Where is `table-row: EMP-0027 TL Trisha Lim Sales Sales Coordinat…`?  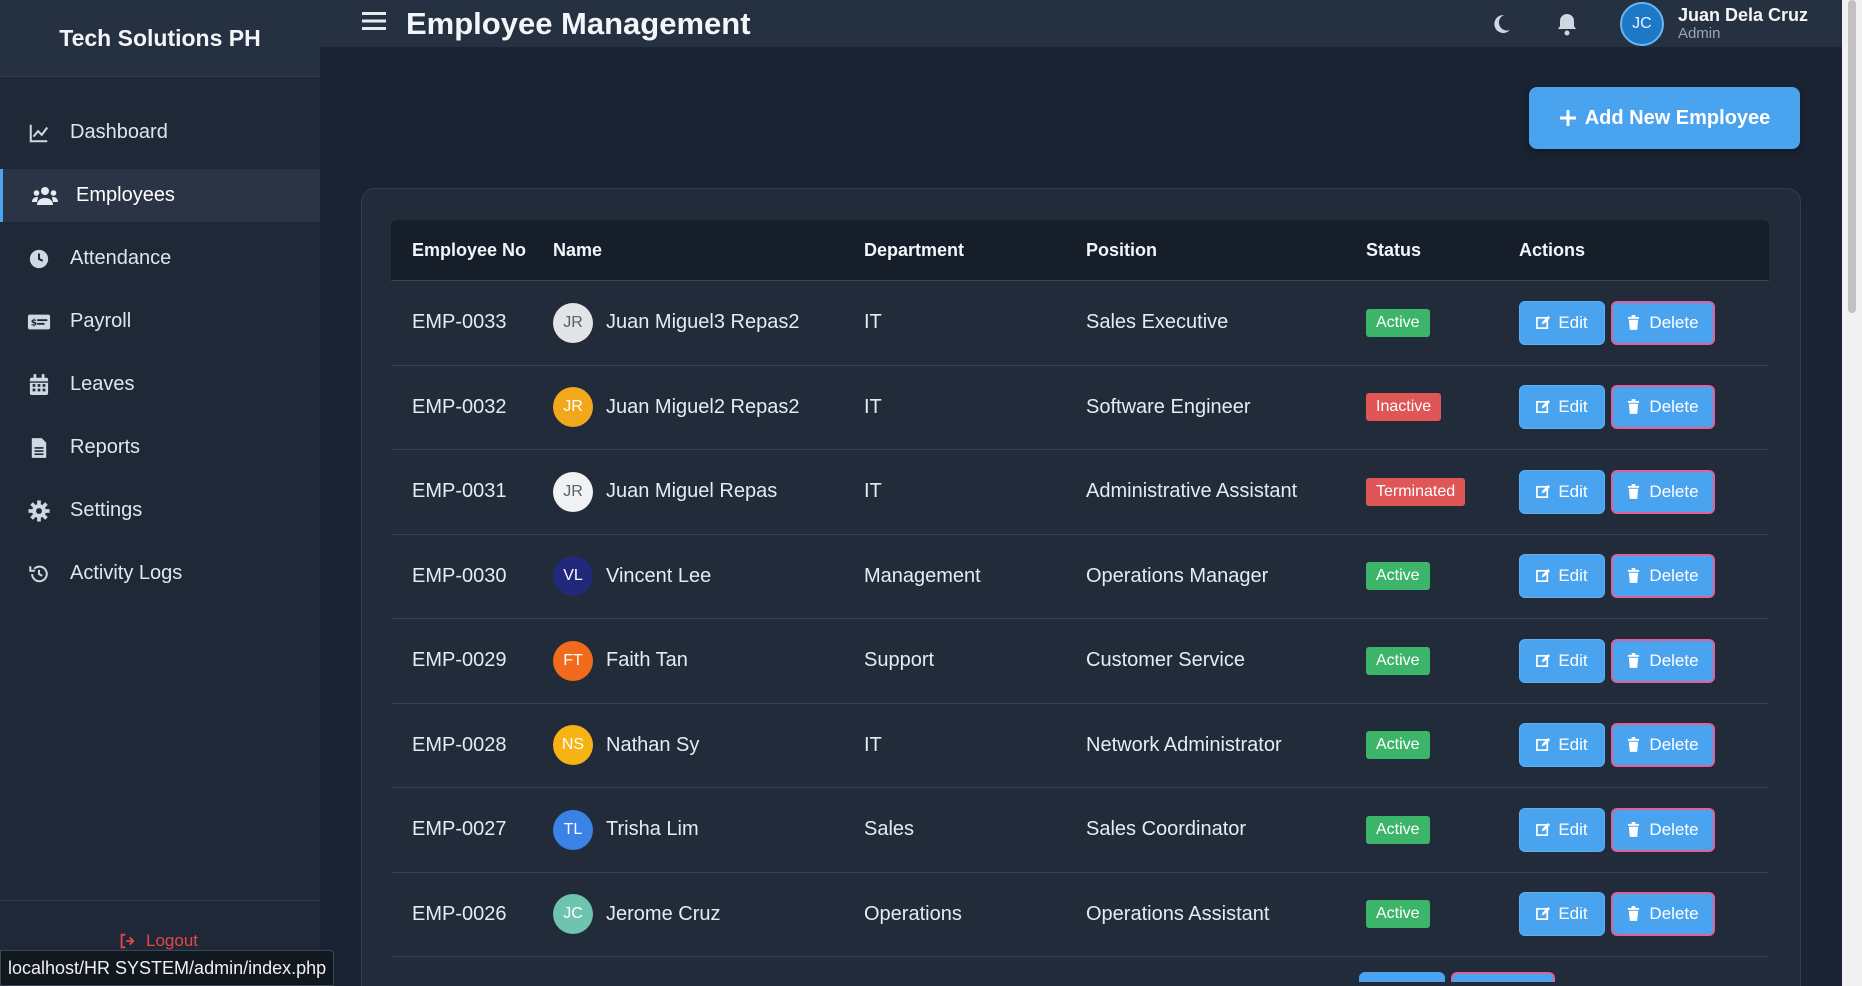
table-row: EMP-0027 TL Trisha Lim Sales Sales Coordinat… is located at coordinates (1080, 830).